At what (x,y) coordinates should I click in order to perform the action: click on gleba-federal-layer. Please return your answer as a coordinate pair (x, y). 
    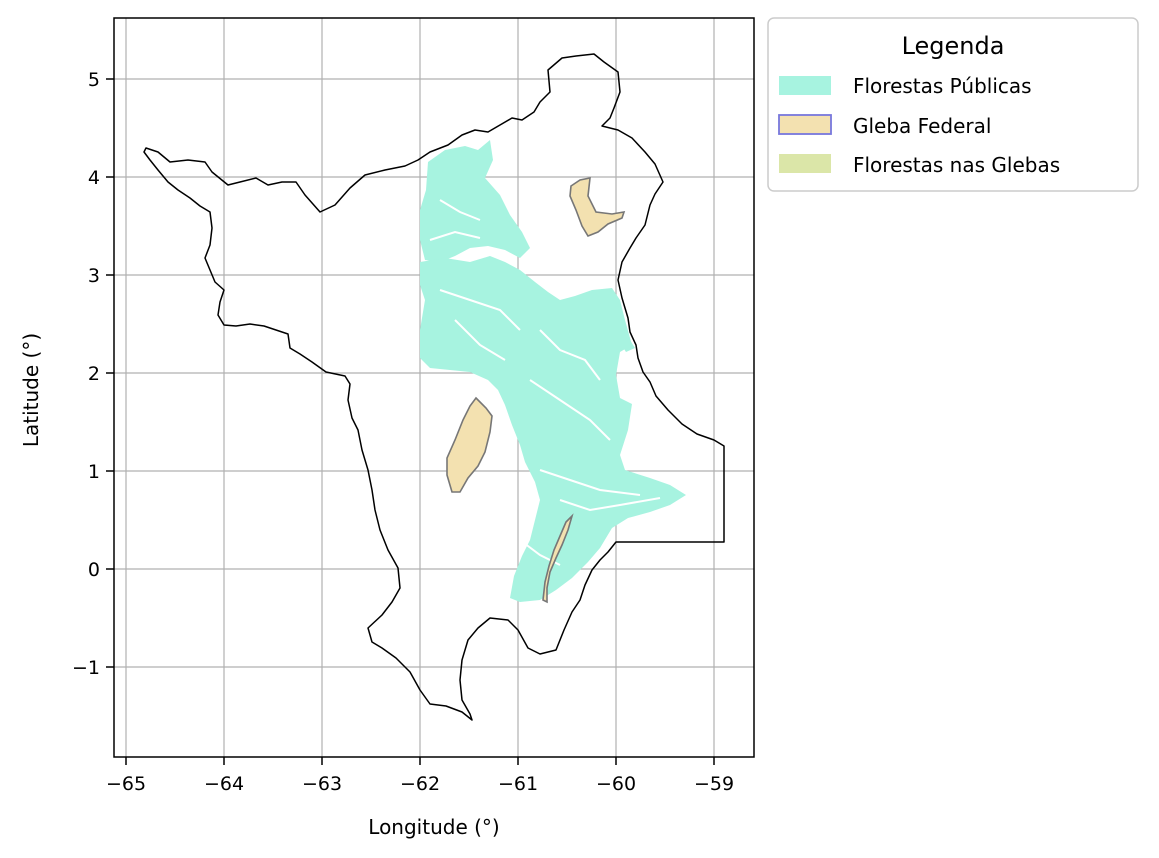
    Looking at the image, I should click on (536, 390).